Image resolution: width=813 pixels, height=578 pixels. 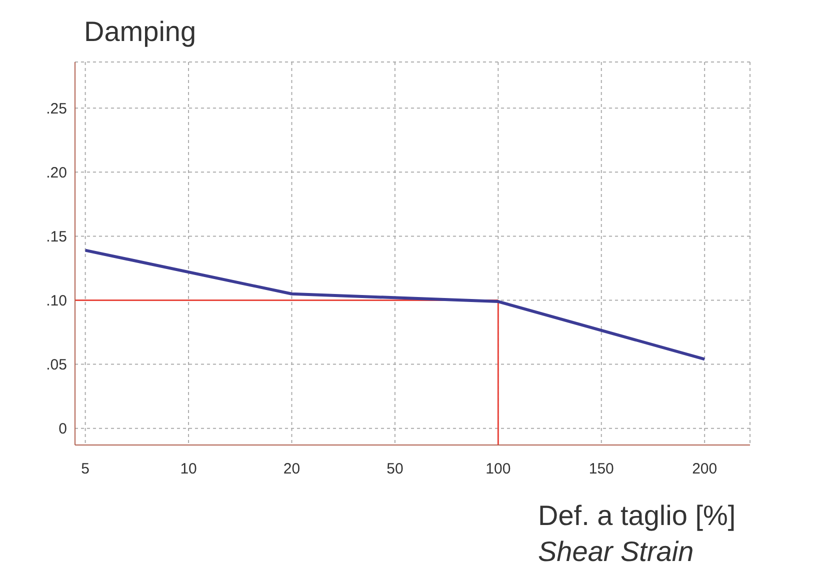 What do you see at coordinates (498, 469) in the screenshot?
I see `x-tick-label: 100` at bounding box center [498, 469].